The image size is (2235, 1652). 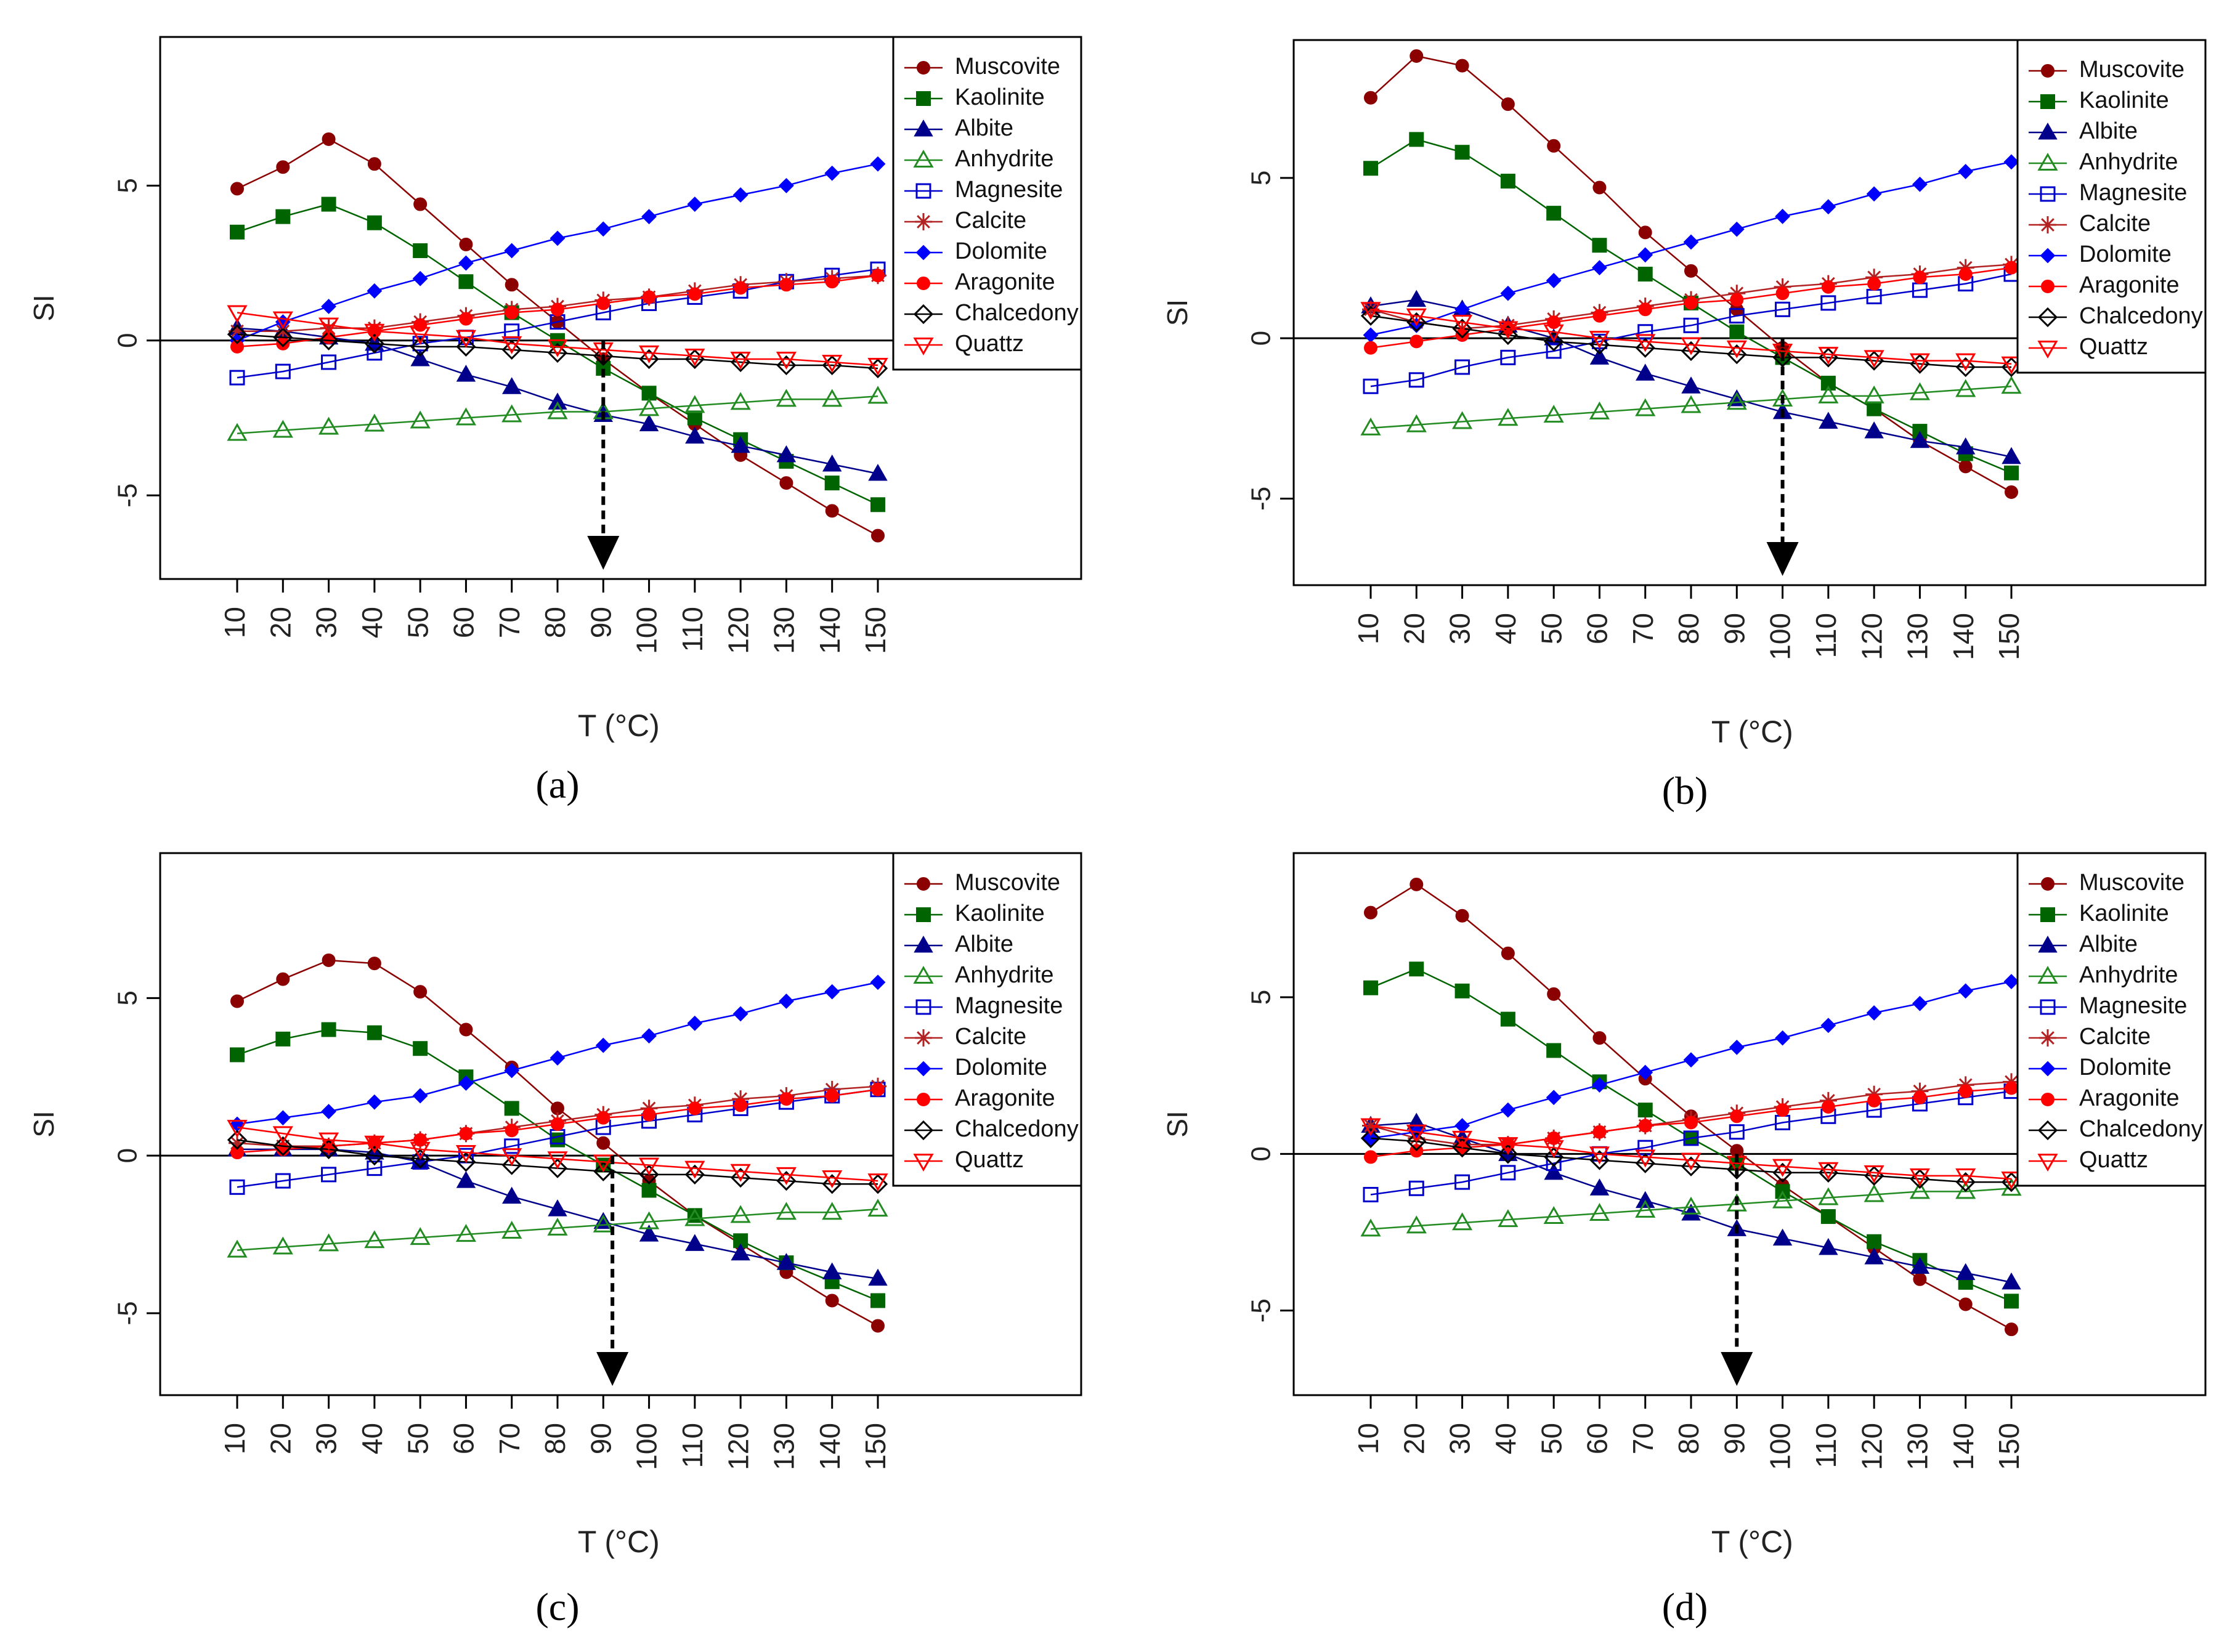 I want to click on legend-label: Anhydrite, so click(x=2128, y=162).